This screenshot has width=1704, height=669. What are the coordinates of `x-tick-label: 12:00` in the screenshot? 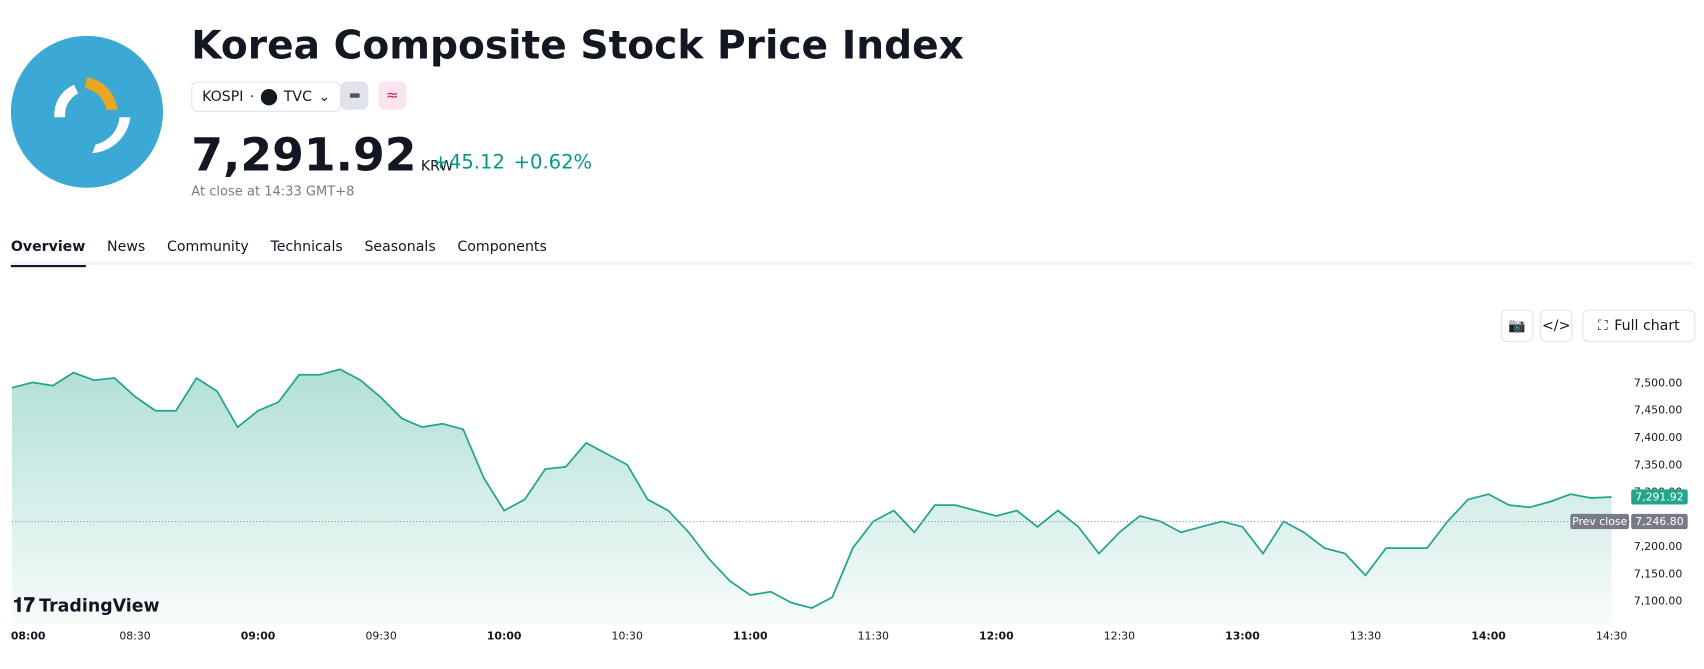 It's located at (996, 635).